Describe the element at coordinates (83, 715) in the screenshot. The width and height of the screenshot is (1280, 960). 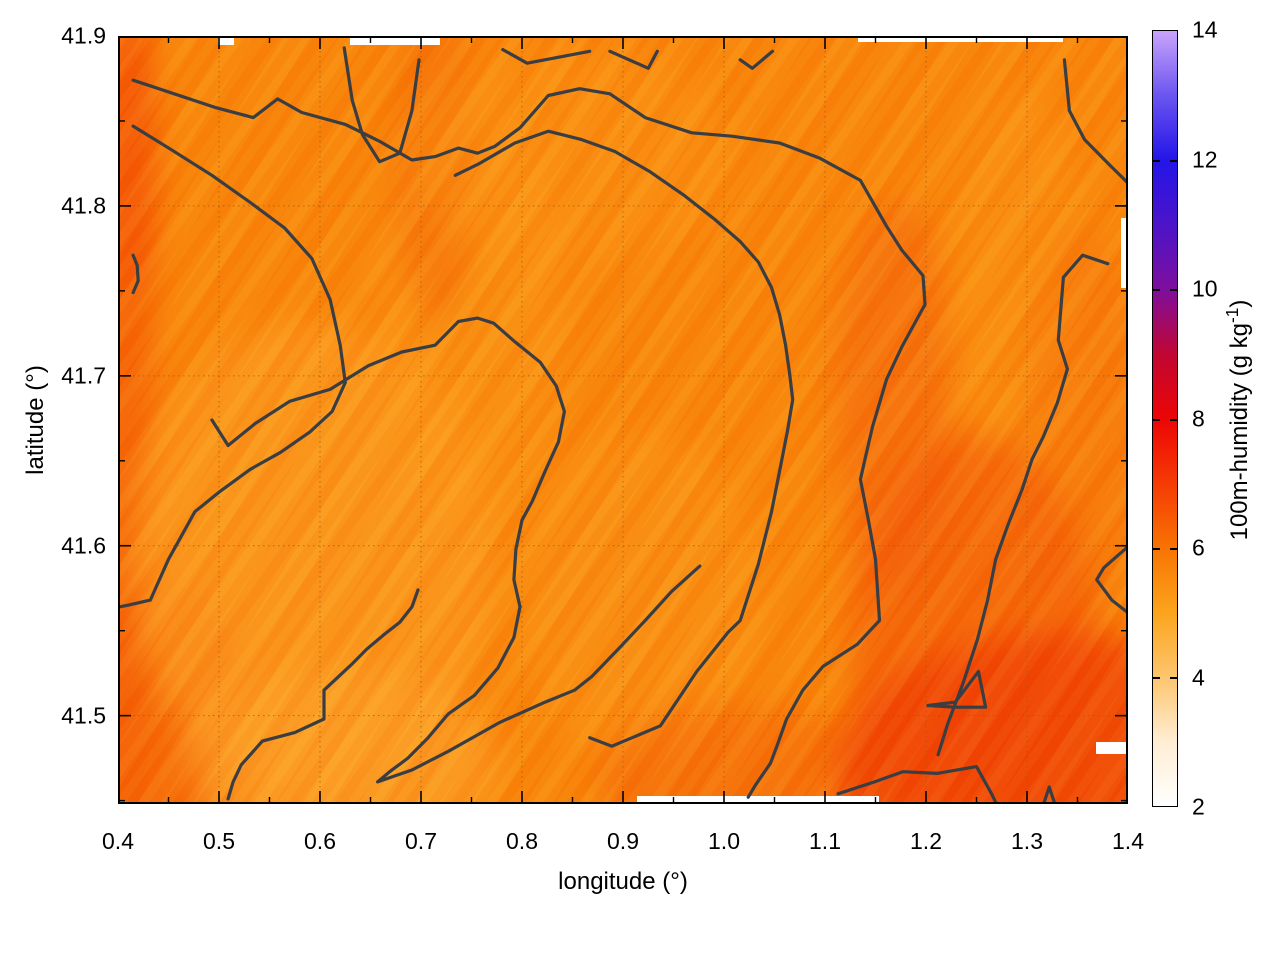
I see `y-tick-label: 41.5` at that location.